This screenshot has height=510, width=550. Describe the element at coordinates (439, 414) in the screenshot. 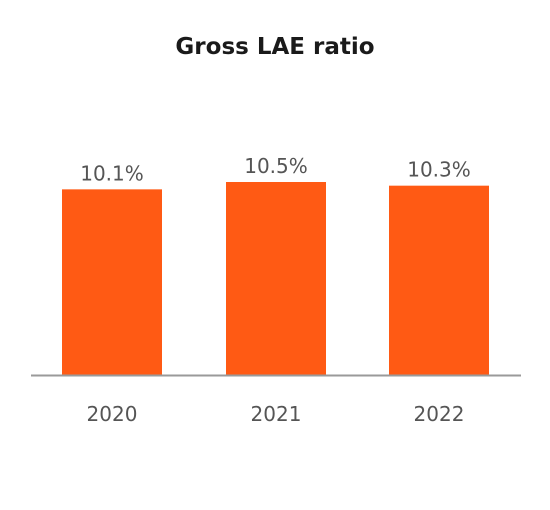

I see `x-tick-label-2022: 2022` at that location.